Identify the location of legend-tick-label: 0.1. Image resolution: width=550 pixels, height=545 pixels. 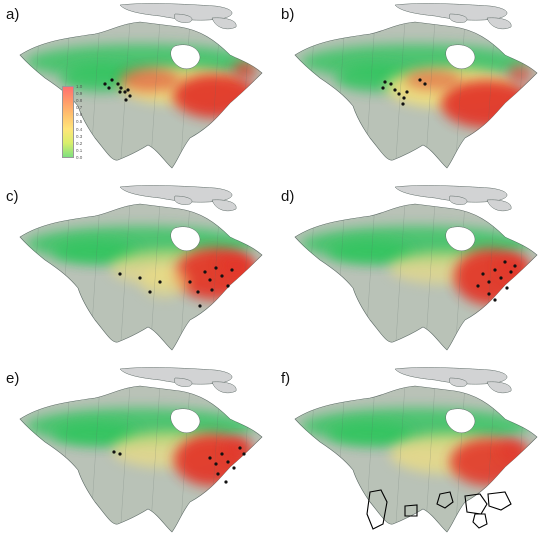
(79, 150).